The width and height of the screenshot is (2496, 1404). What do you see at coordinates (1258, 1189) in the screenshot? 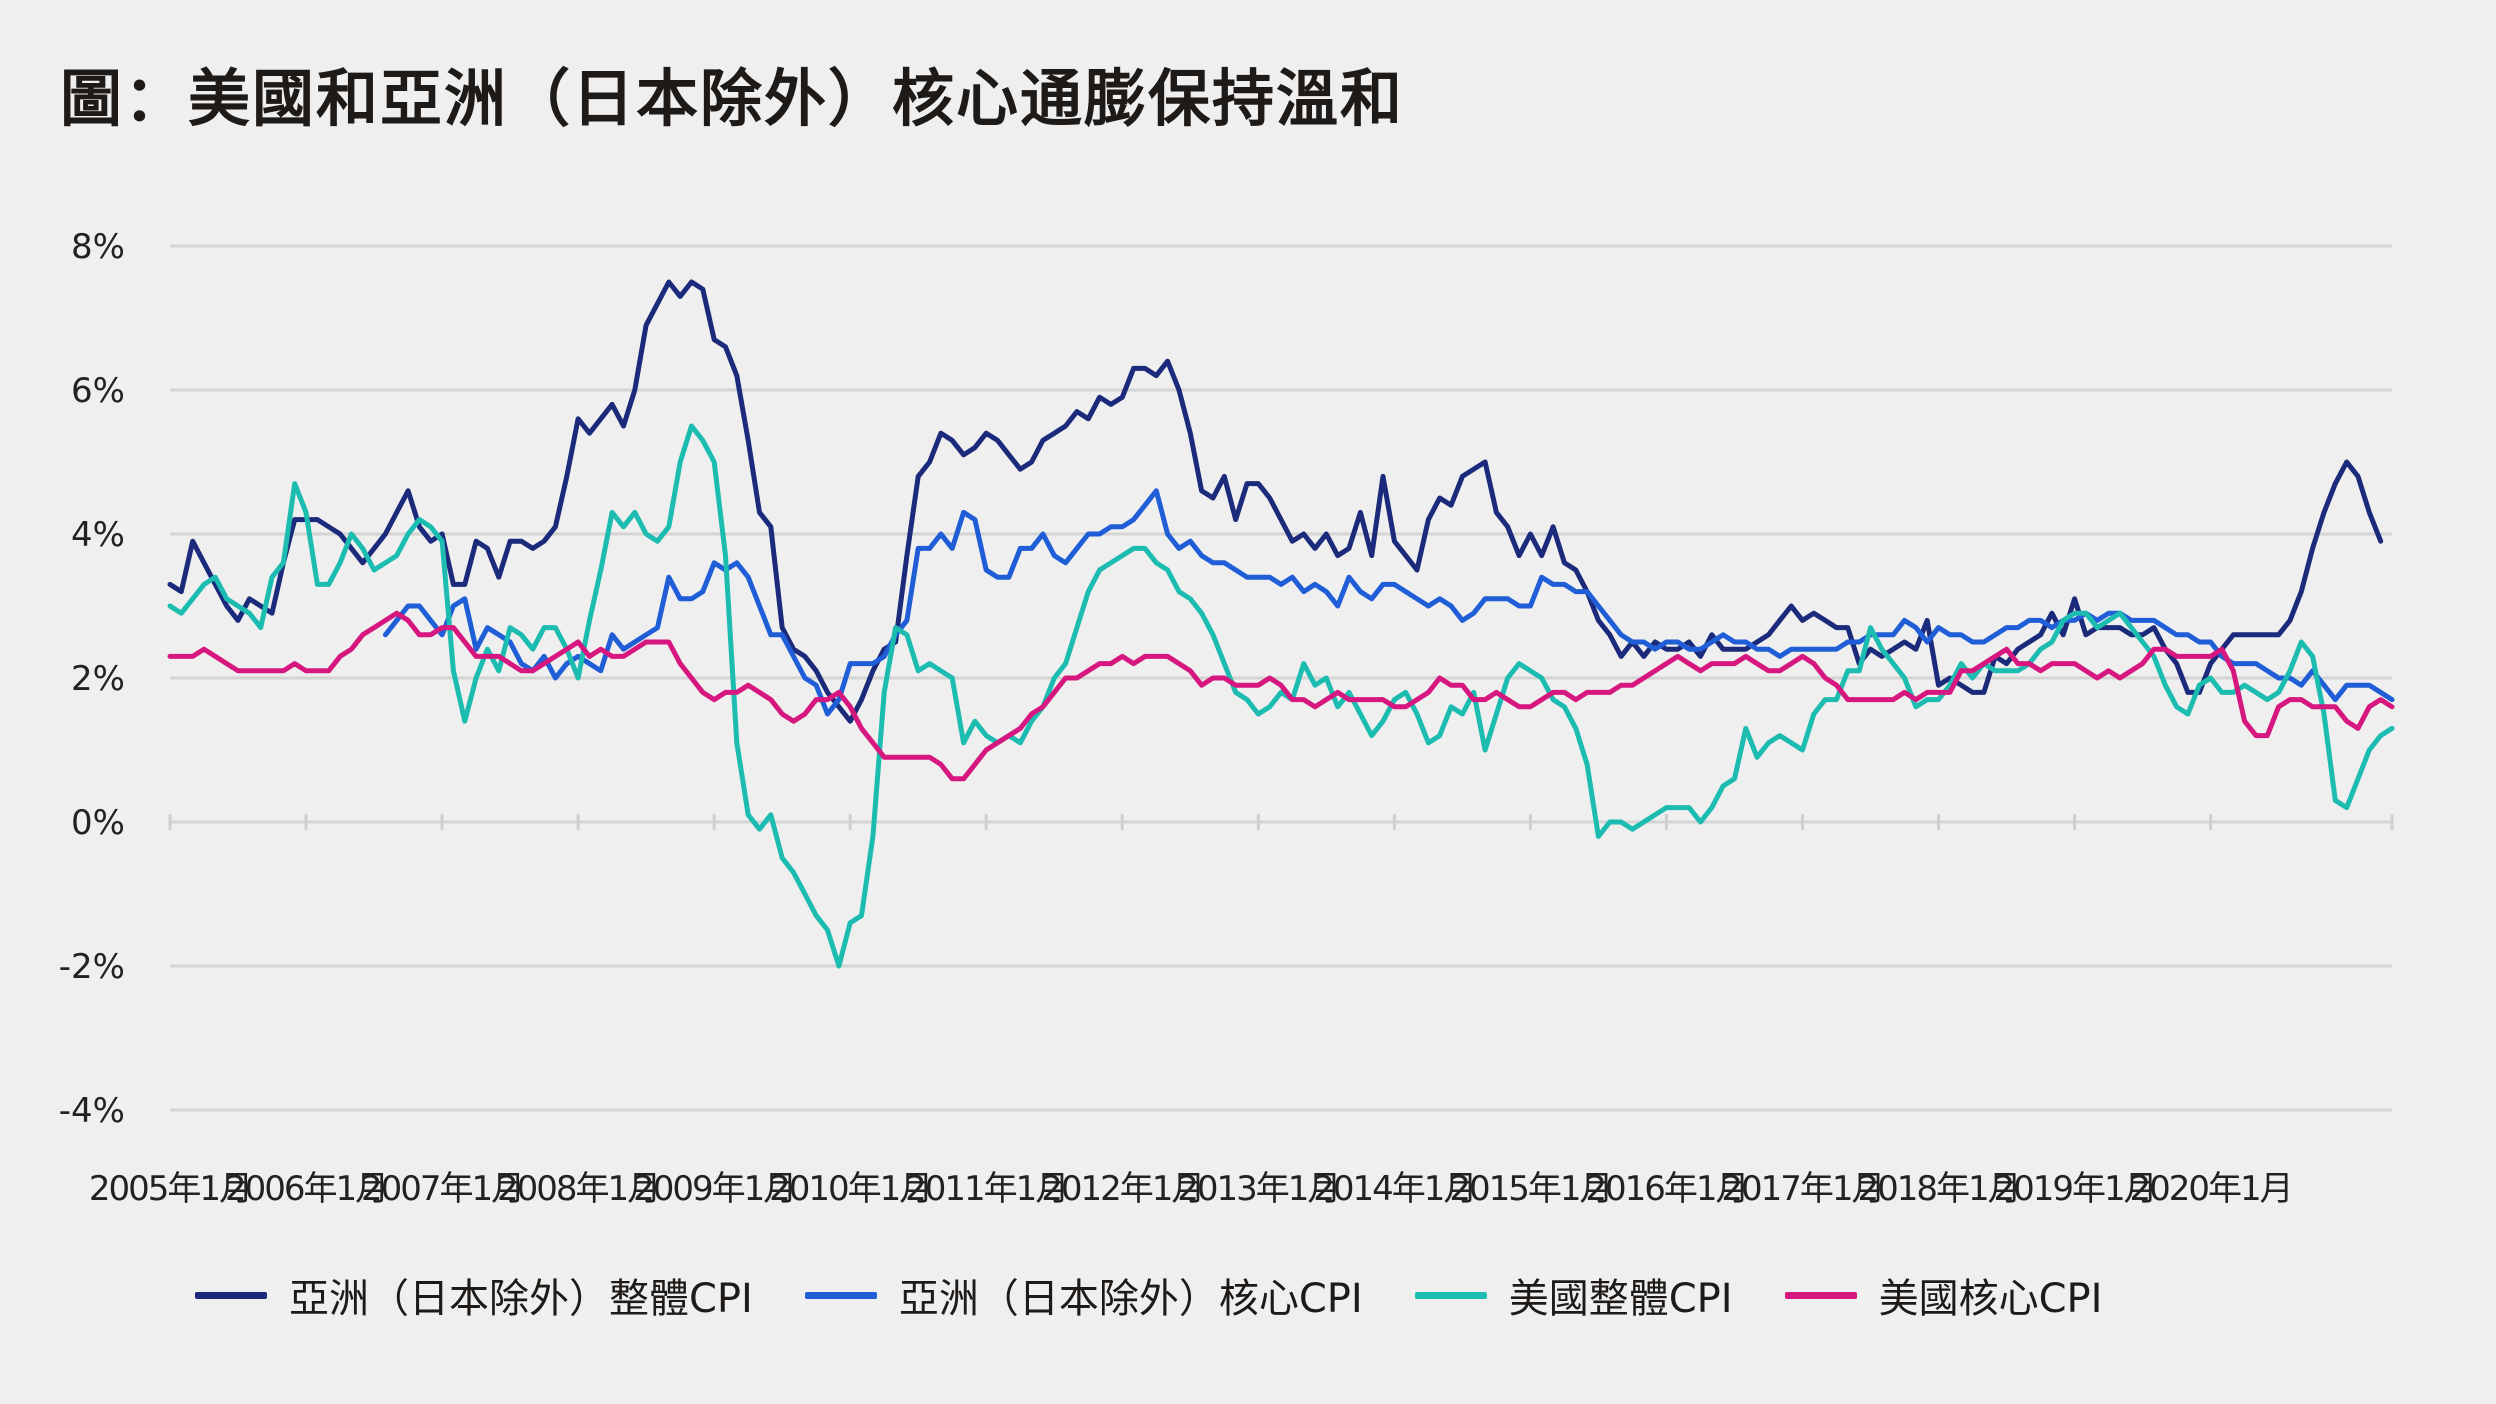
I see `x-tick-label: 2013年1月` at bounding box center [1258, 1189].